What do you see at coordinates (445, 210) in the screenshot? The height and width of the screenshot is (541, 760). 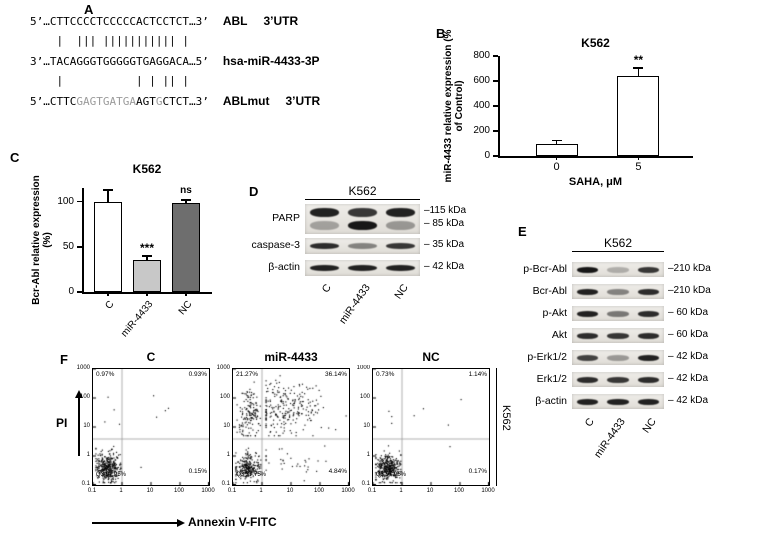 I see `mw-marker: –115 kDa` at bounding box center [445, 210].